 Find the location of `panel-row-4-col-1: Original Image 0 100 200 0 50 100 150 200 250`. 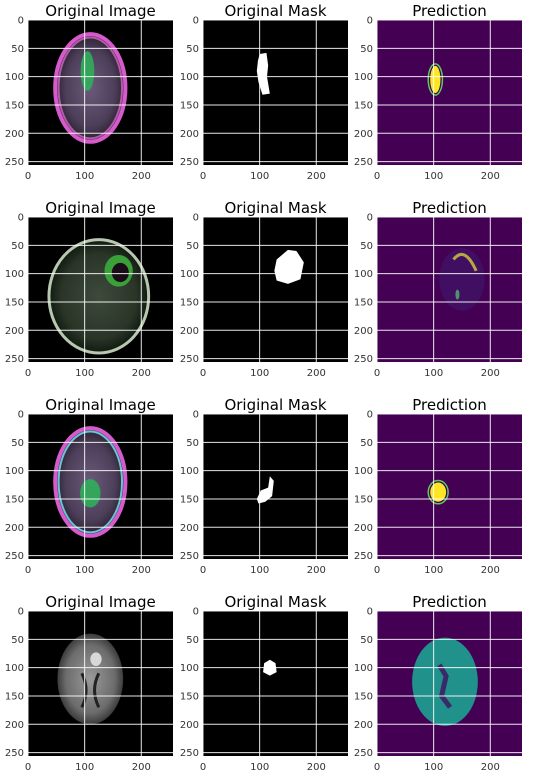

panel-row-4-col-1: Original Image 0 100 200 0 50 100 150 200 250 is located at coordinates (89, 683).